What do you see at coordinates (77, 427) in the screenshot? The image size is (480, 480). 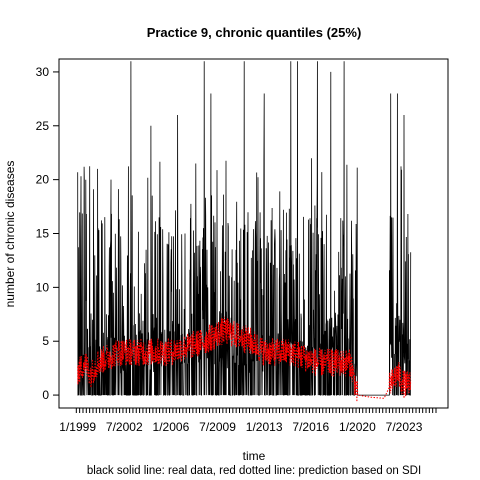 I see `x-tick-label: 1/1999` at bounding box center [77, 427].